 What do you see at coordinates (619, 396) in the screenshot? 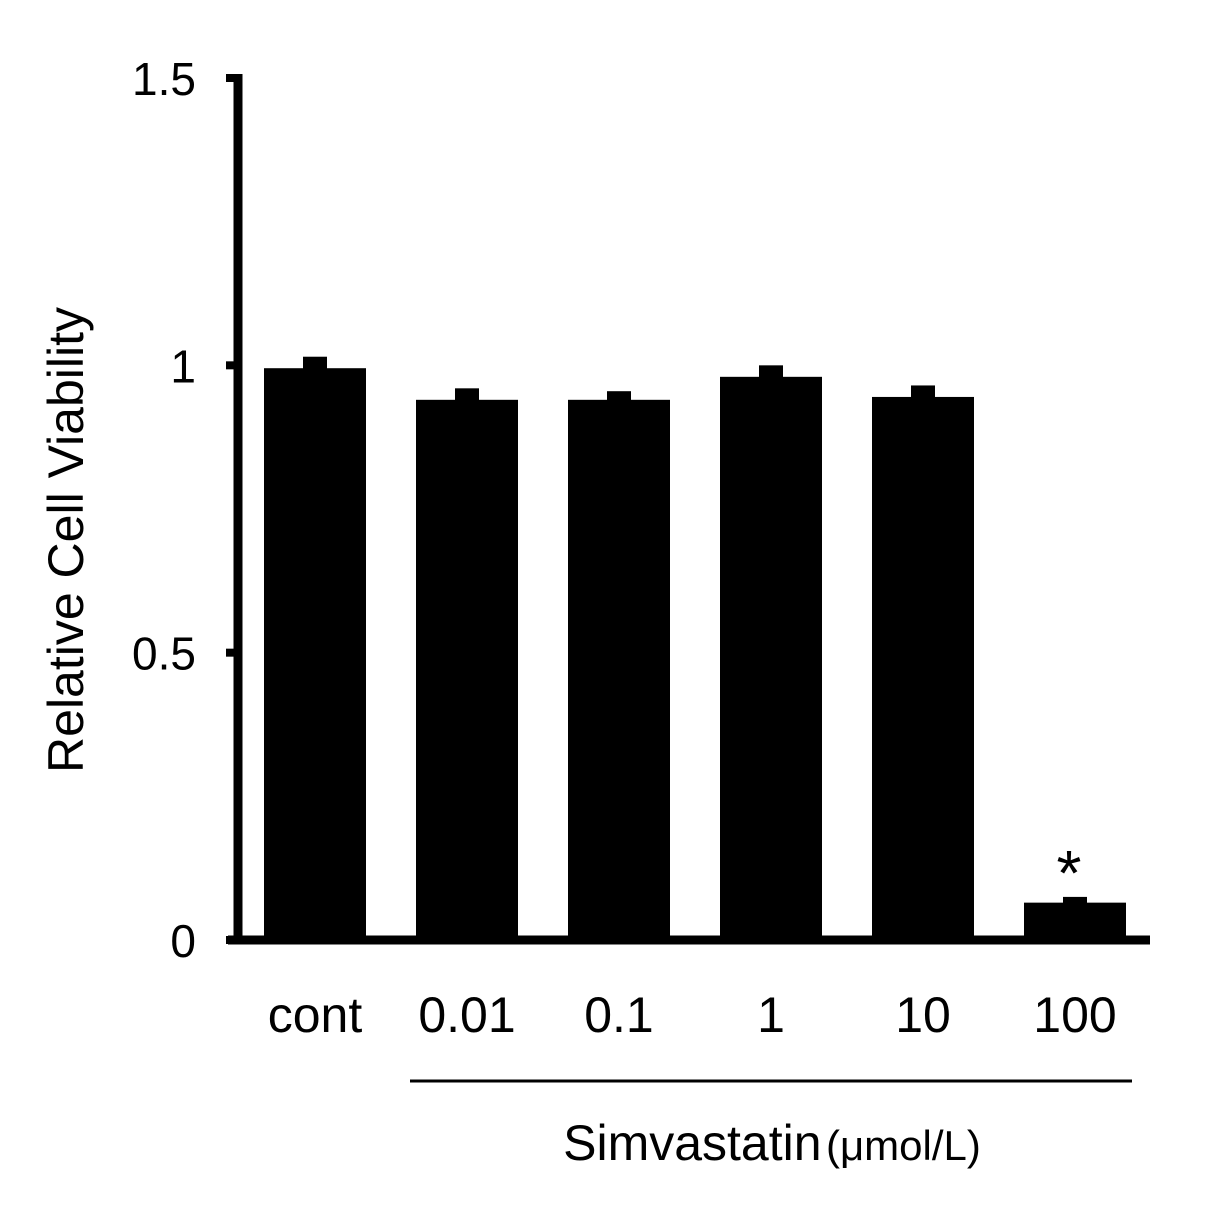
I see `error-bar-0.1` at bounding box center [619, 396].